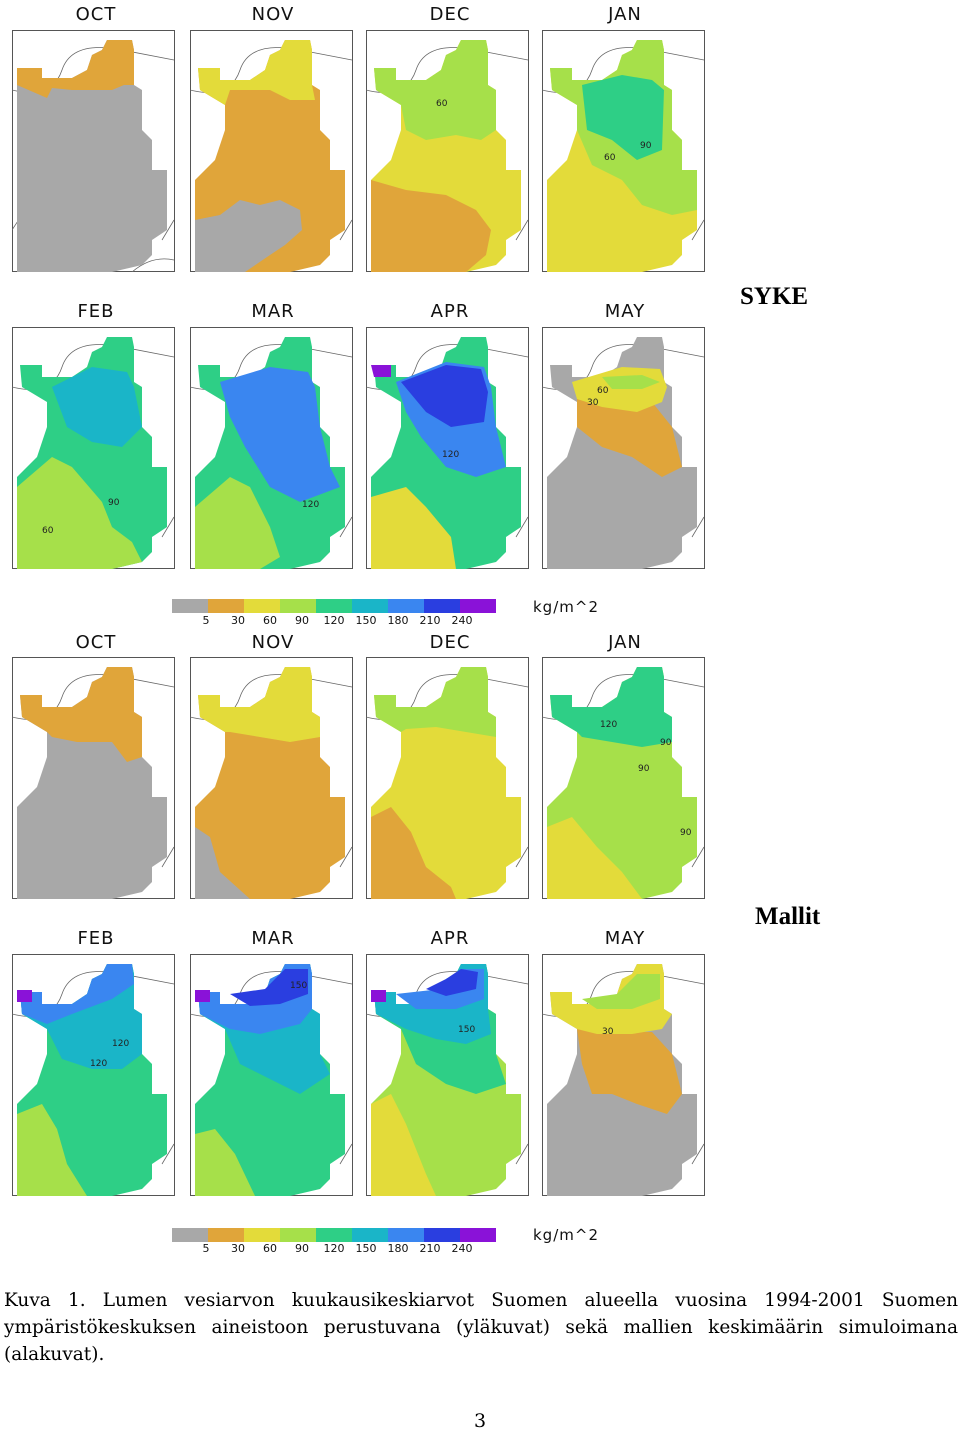 The width and height of the screenshot is (960, 1434). I want to click on colorbar-tick: 240, so click(462, 1248).